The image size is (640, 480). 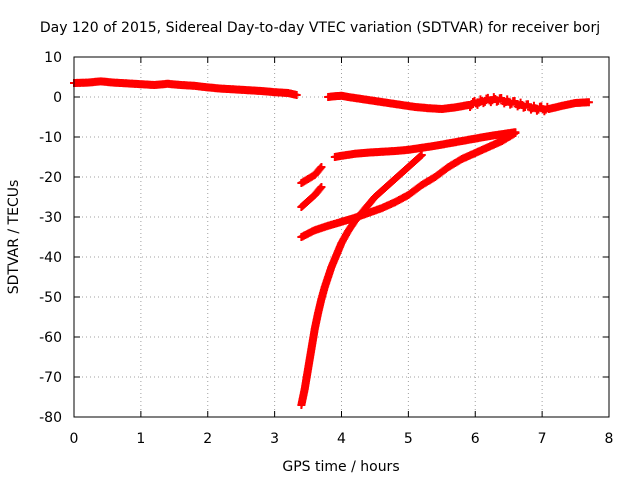 I want to click on y-tick-label: -50, so click(x=50, y=298).